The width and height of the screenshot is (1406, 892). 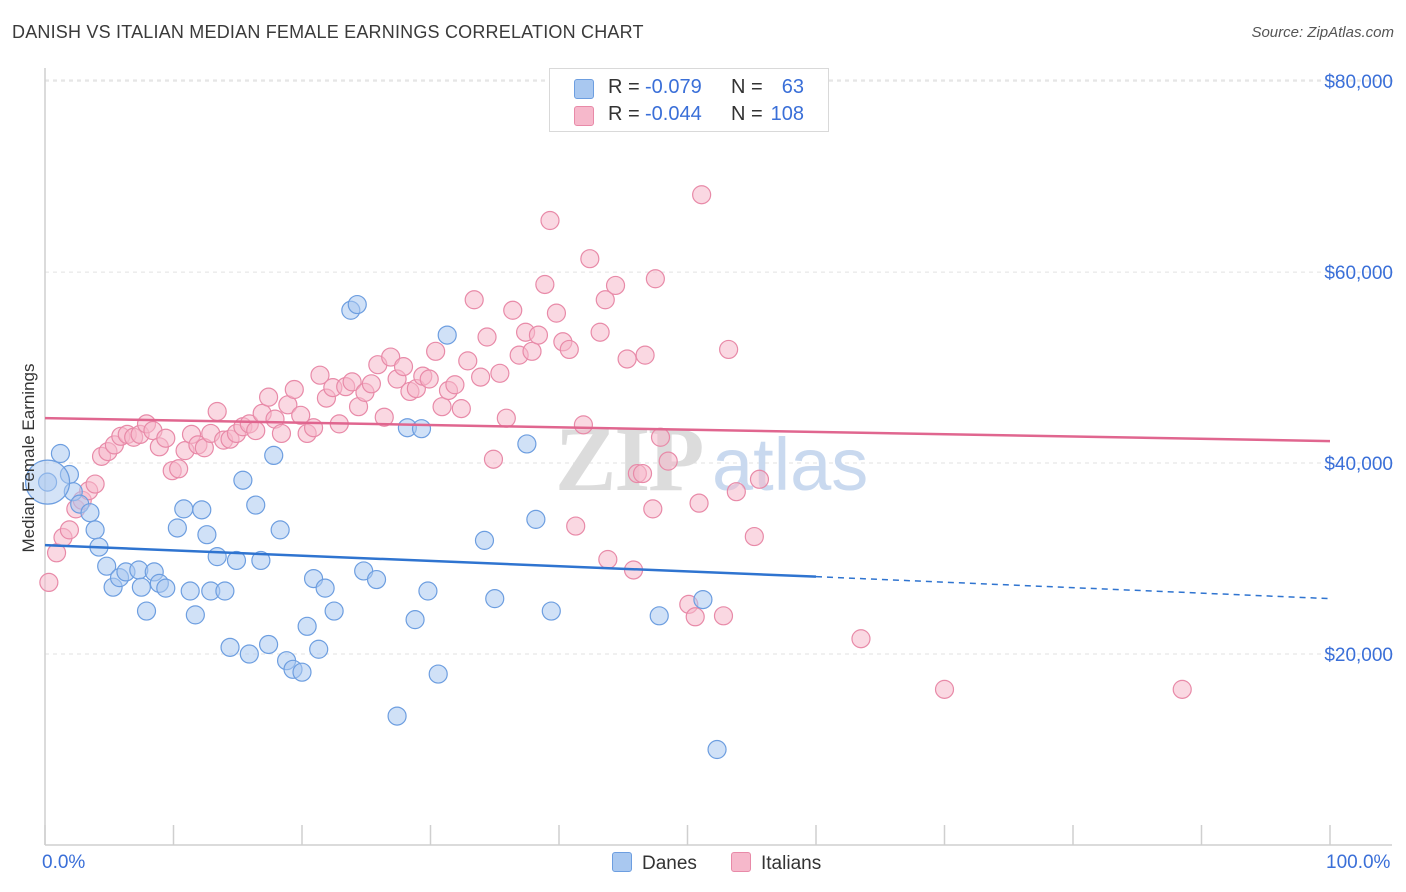 What do you see at coordinates (711, 459) in the screenshot?
I see `watermark: ZIP atlas` at bounding box center [711, 459].